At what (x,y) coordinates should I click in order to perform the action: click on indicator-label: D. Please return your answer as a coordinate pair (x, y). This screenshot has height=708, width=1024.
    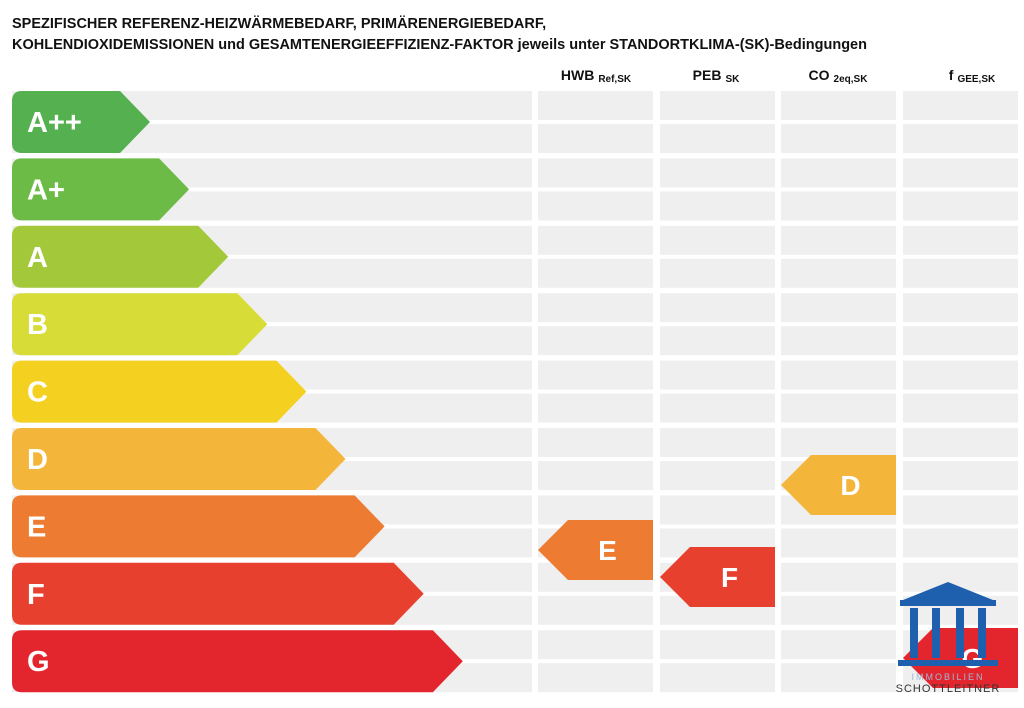
    Looking at the image, I should click on (850, 485).